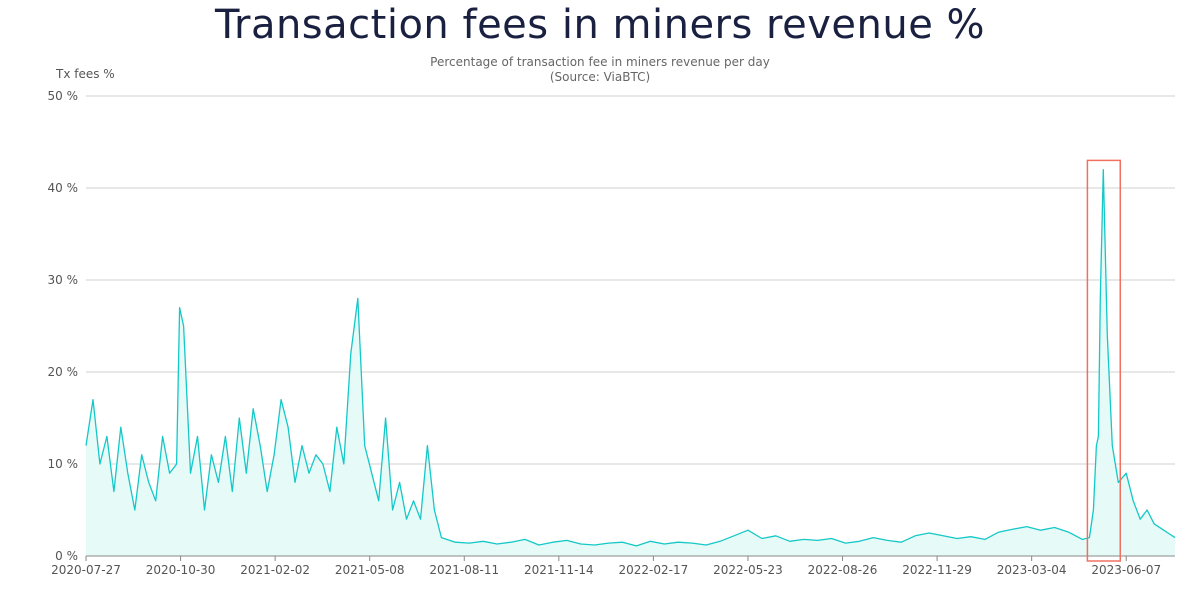 The width and height of the screenshot is (1200, 600). Describe the element at coordinates (63, 96) in the screenshot. I see `y-tick-label: 50 %` at that location.